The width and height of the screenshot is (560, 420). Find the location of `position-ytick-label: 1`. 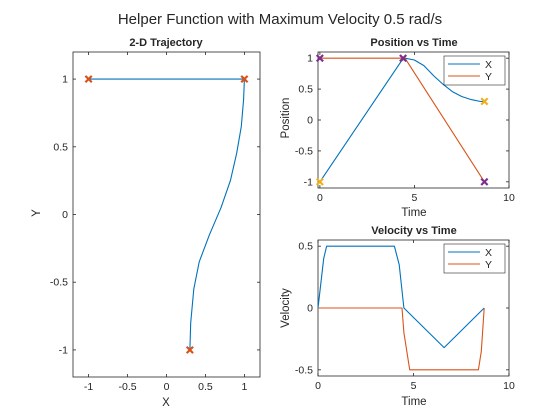

position-ytick-label: 1 is located at coordinates (310, 59).